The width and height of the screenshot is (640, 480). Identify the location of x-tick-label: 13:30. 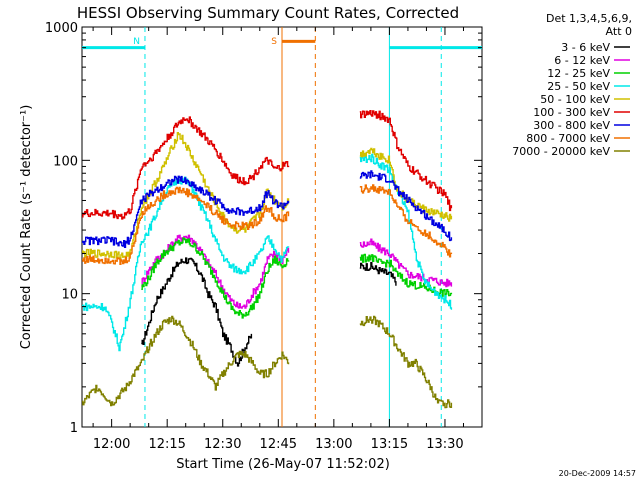
(444, 444).